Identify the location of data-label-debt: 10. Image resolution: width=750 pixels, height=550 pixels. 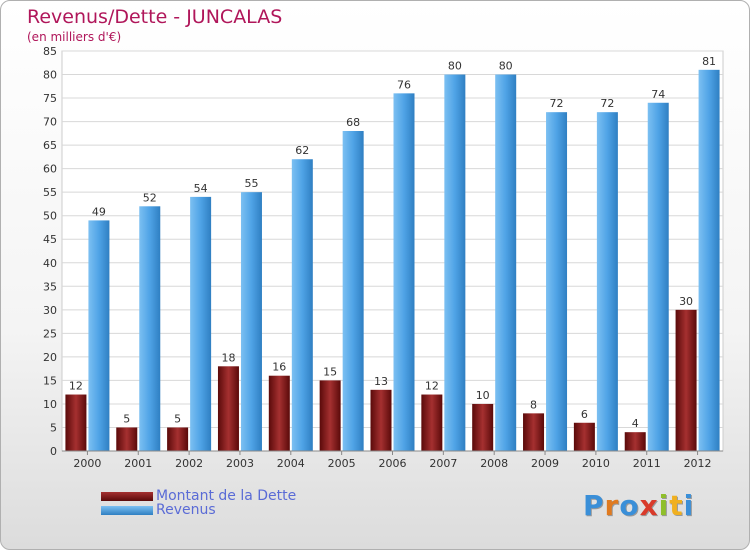
(483, 395).